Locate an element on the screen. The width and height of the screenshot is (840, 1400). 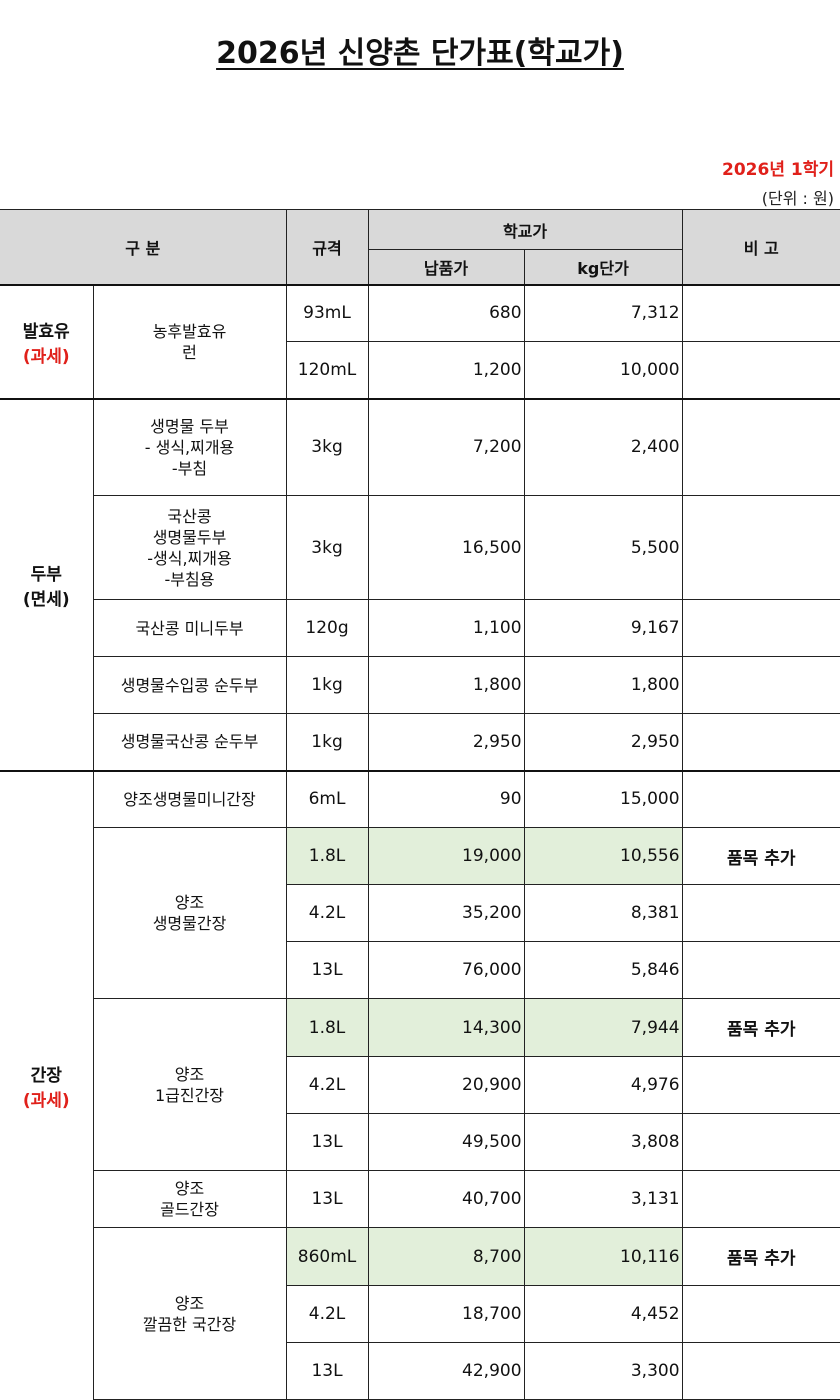
category-name: 간장 is located at coordinates (46, 1075).